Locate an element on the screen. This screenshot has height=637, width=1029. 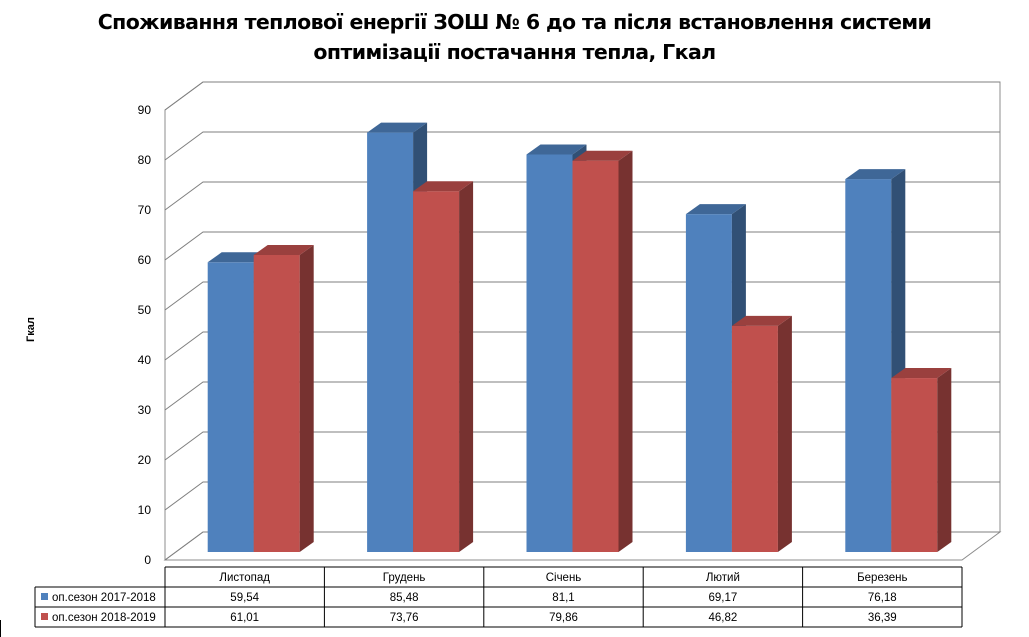
data-value-label: 61,01 is located at coordinates (244, 618).